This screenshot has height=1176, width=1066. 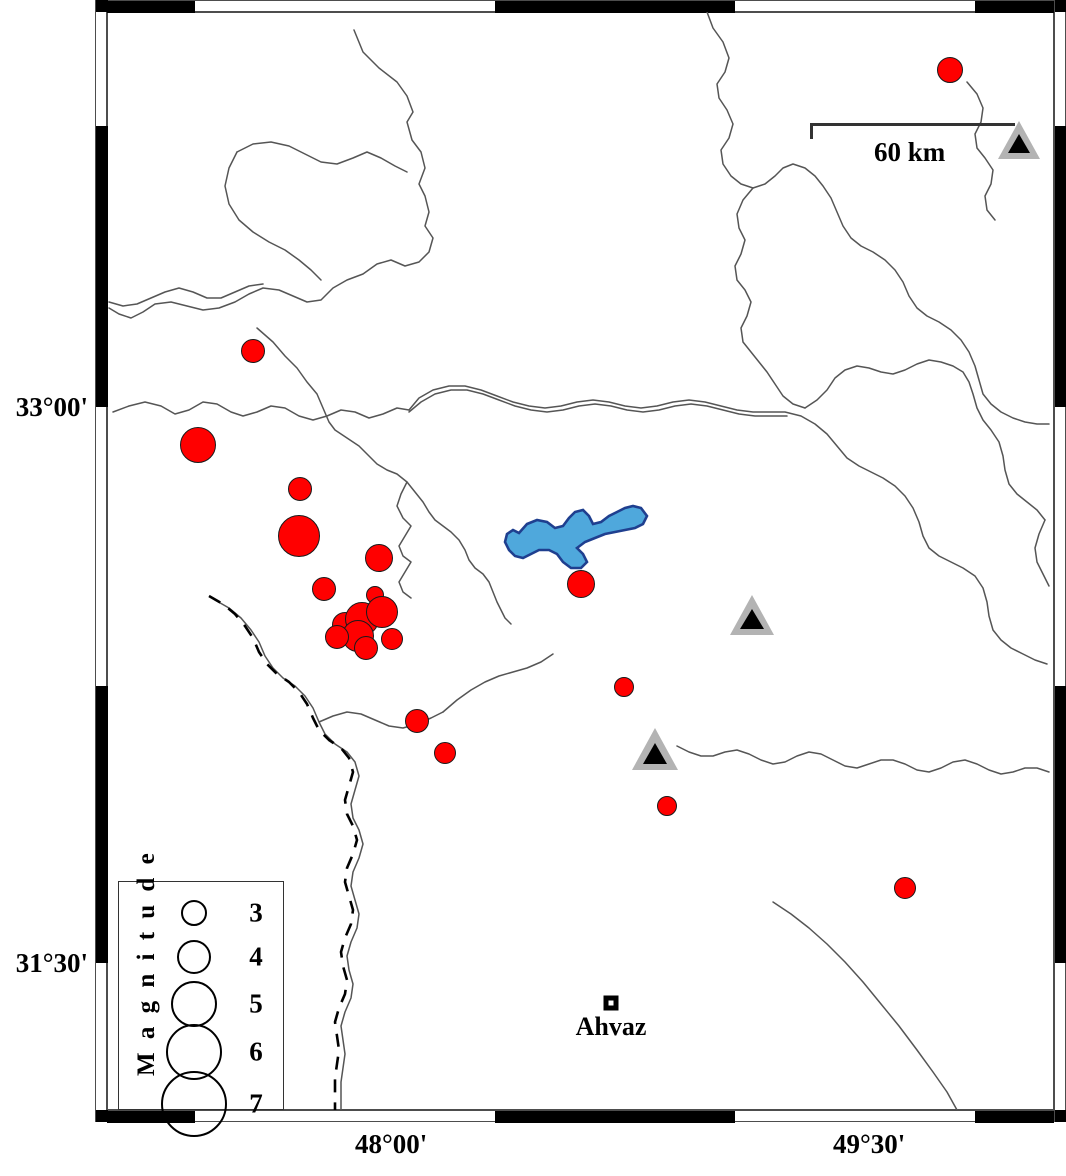 What do you see at coordinates (912, 124) in the screenshot?
I see `scale-bar-rule` at bounding box center [912, 124].